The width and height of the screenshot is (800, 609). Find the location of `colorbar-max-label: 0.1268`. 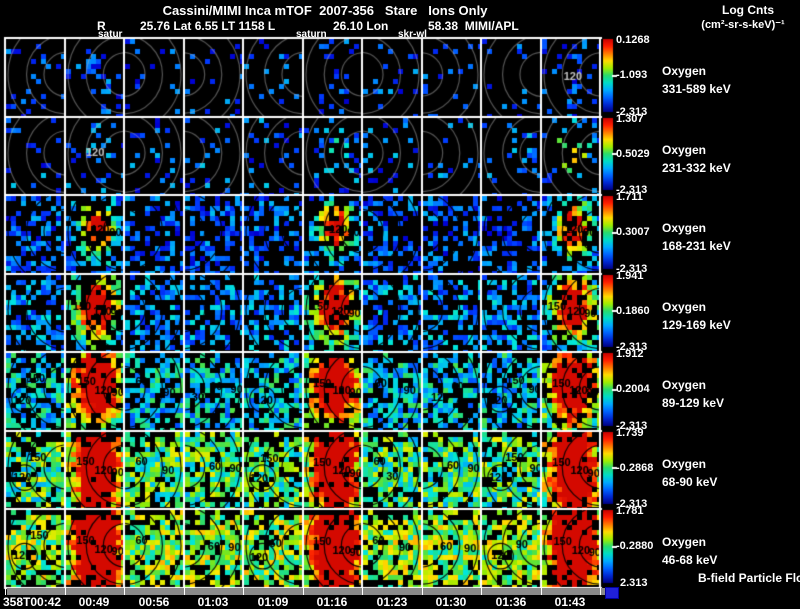

colorbar-max-label: 0.1268 is located at coordinates (633, 40).